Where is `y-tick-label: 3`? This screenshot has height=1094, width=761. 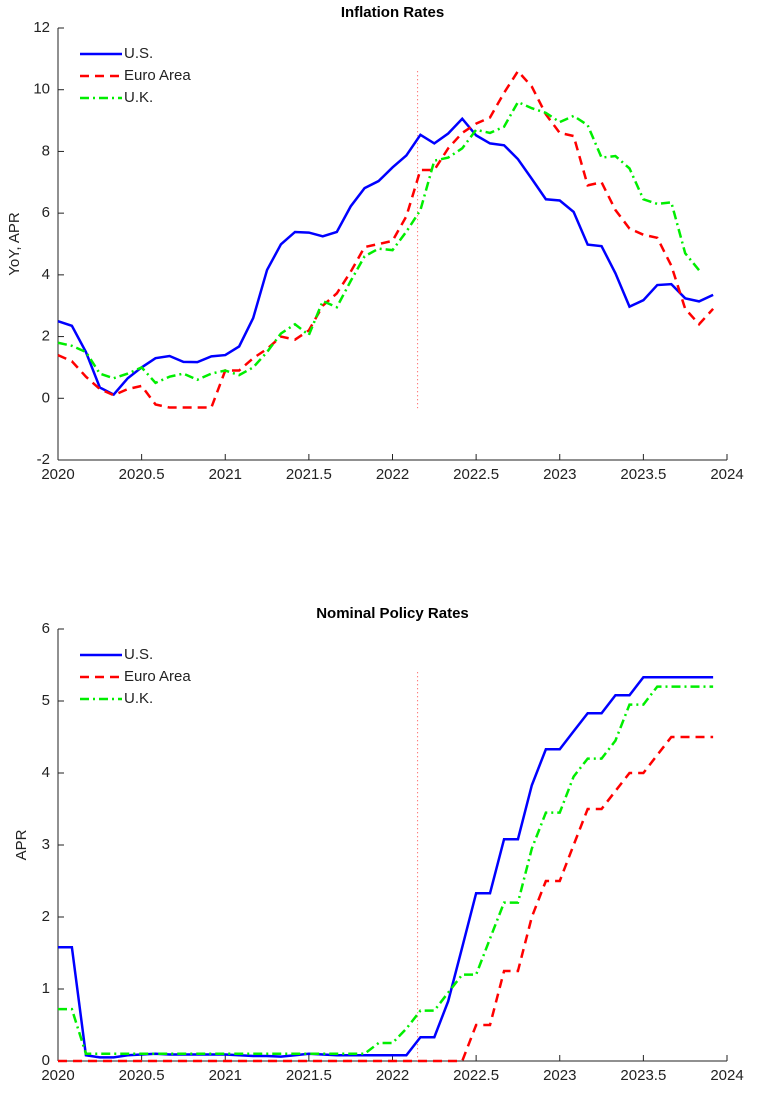
y-tick-label: 3 is located at coordinates (46, 844).